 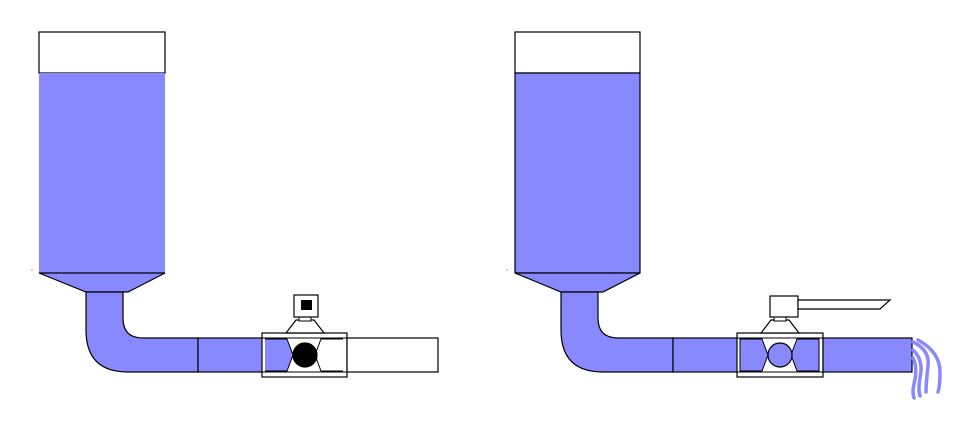 I want to click on tank-right-hopper, so click(x=577, y=282).